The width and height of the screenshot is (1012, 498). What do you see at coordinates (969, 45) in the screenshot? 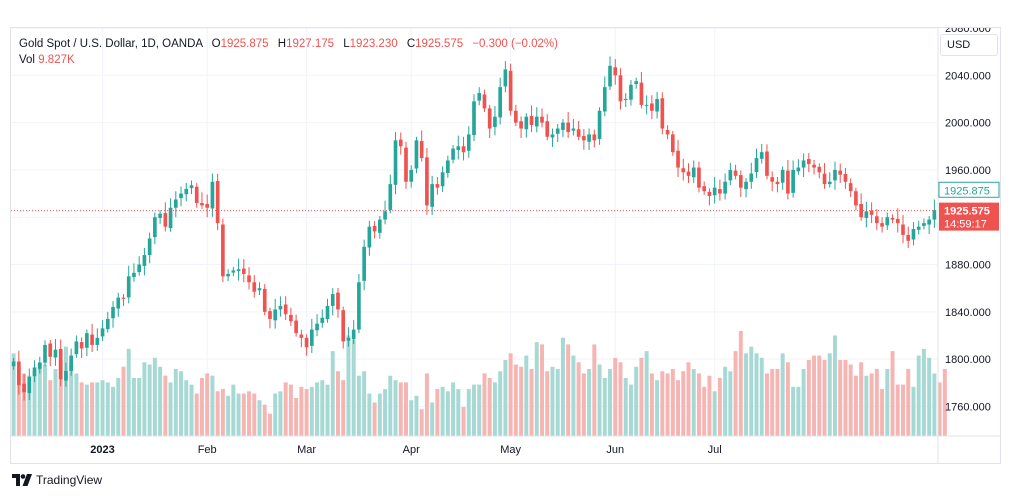
I see `currency-button: USD` at bounding box center [969, 45].